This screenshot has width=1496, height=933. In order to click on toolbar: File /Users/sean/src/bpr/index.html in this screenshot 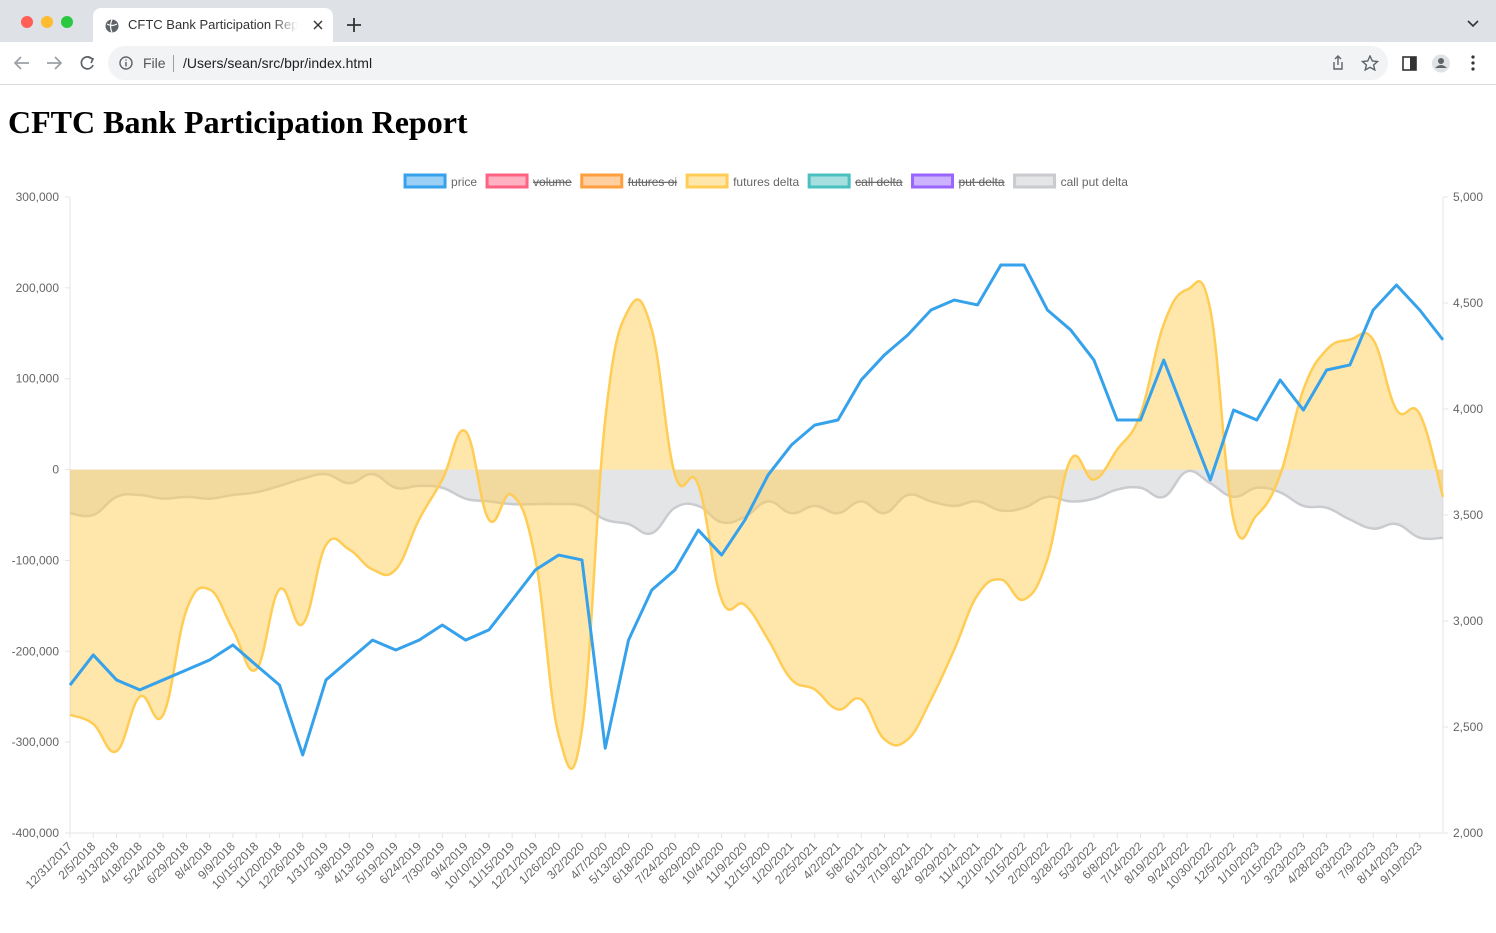, I will do `click(748, 63)`.